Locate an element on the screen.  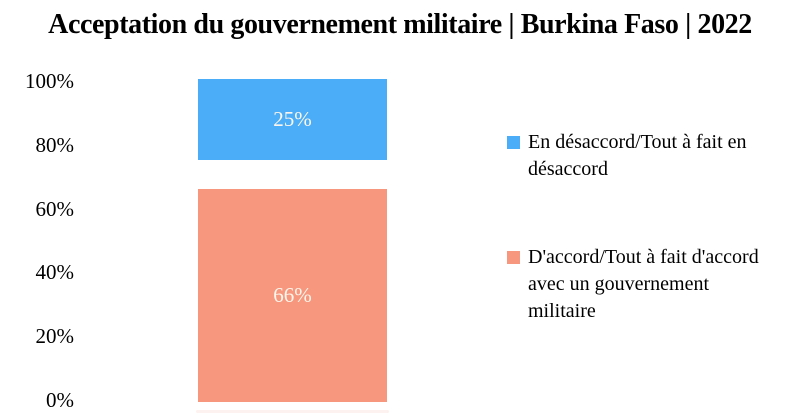
legend-label-disagree: En désaccord/Tout à fait en désaccord is located at coordinates (637, 155).